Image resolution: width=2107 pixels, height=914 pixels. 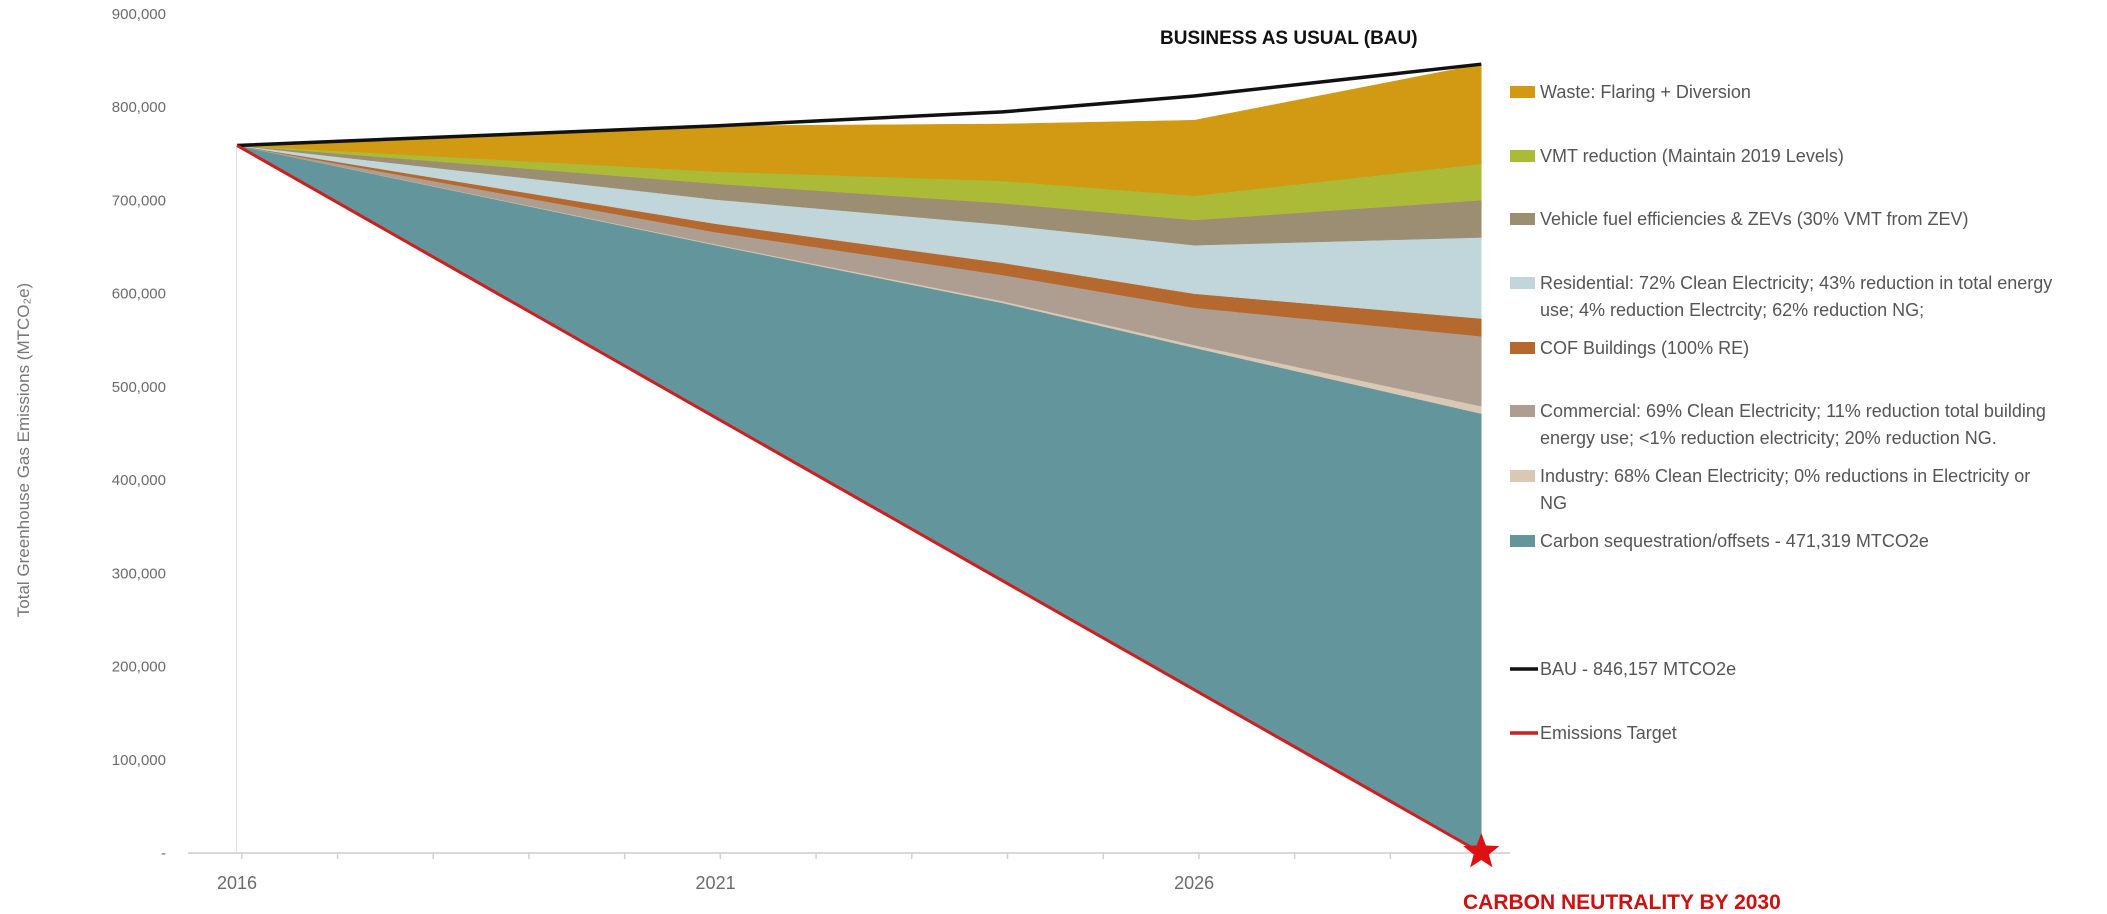 What do you see at coordinates (139, 480) in the screenshot?
I see `y-tick-label: 400,000` at bounding box center [139, 480].